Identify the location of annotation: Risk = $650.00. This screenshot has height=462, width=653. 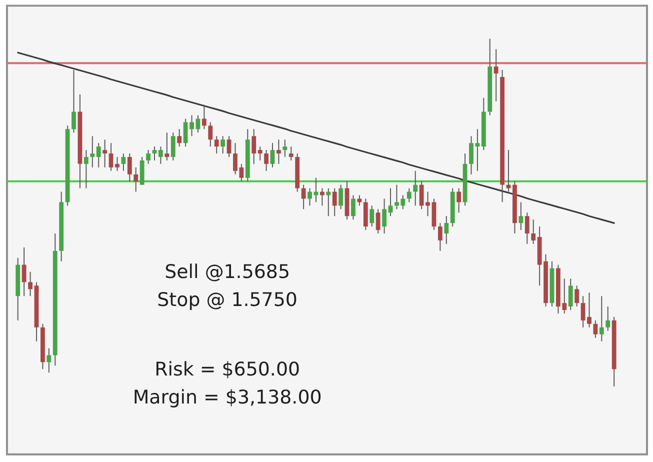
(227, 369).